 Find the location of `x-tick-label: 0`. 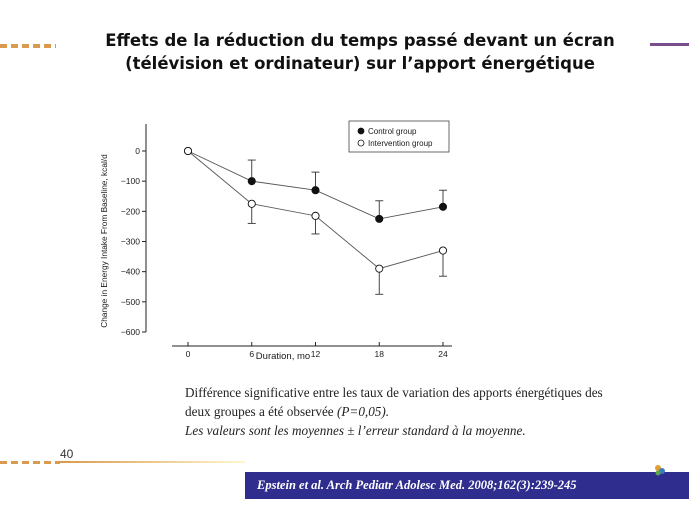

x-tick-label: 0 is located at coordinates (188, 354).